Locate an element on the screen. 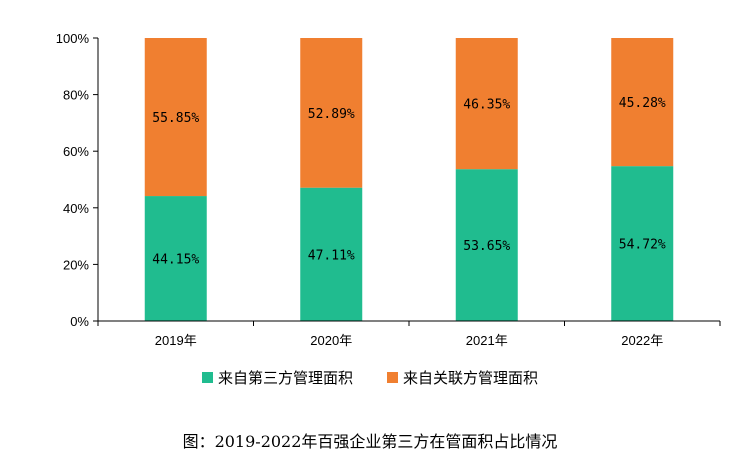  data-label-third-party-0: 44.15% is located at coordinates (175, 260).